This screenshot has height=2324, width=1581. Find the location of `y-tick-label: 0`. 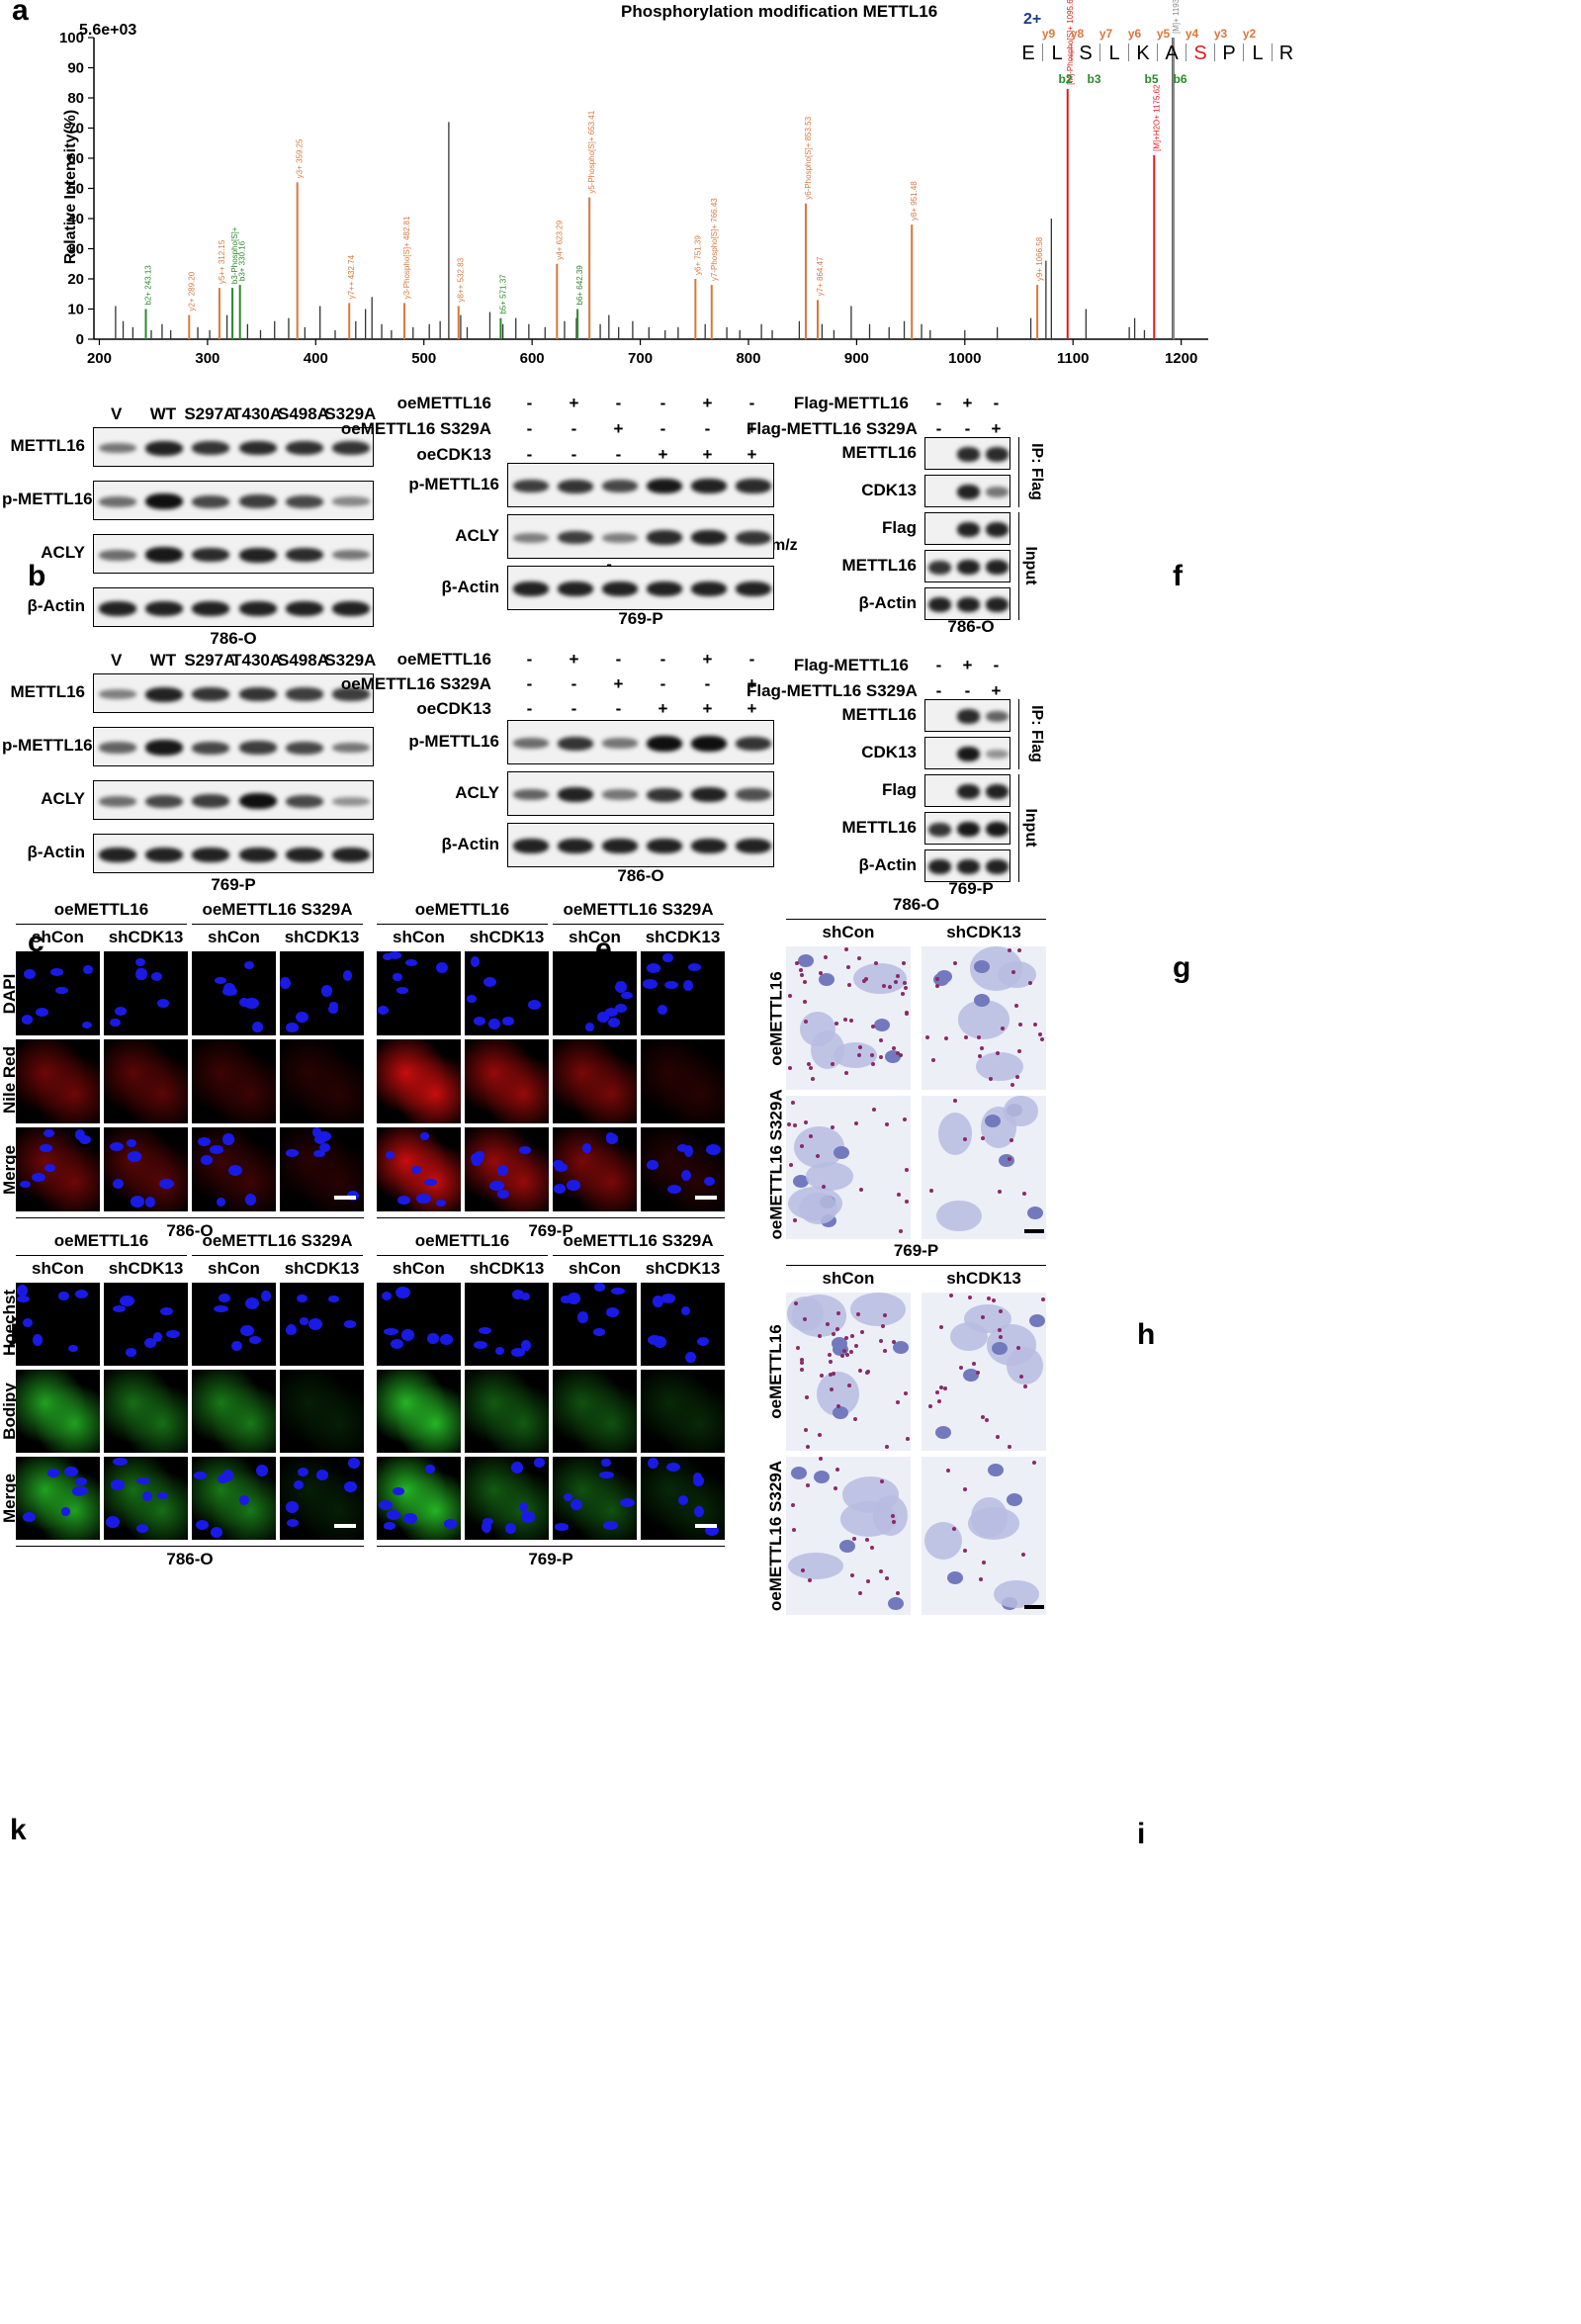

y-tick-label: 0 is located at coordinates (80, 339).